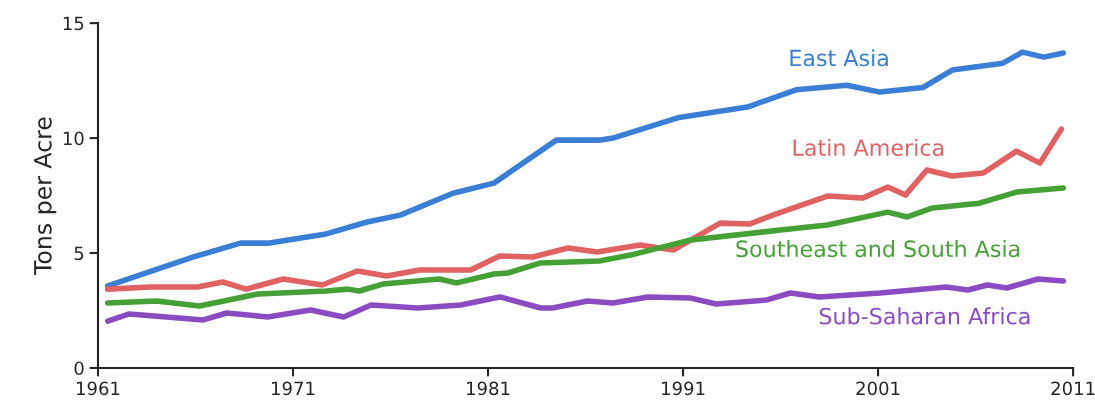 This screenshot has width=1095, height=413. Describe the element at coordinates (98, 388) in the screenshot. I see `x-tick-label: 1961` at that location.